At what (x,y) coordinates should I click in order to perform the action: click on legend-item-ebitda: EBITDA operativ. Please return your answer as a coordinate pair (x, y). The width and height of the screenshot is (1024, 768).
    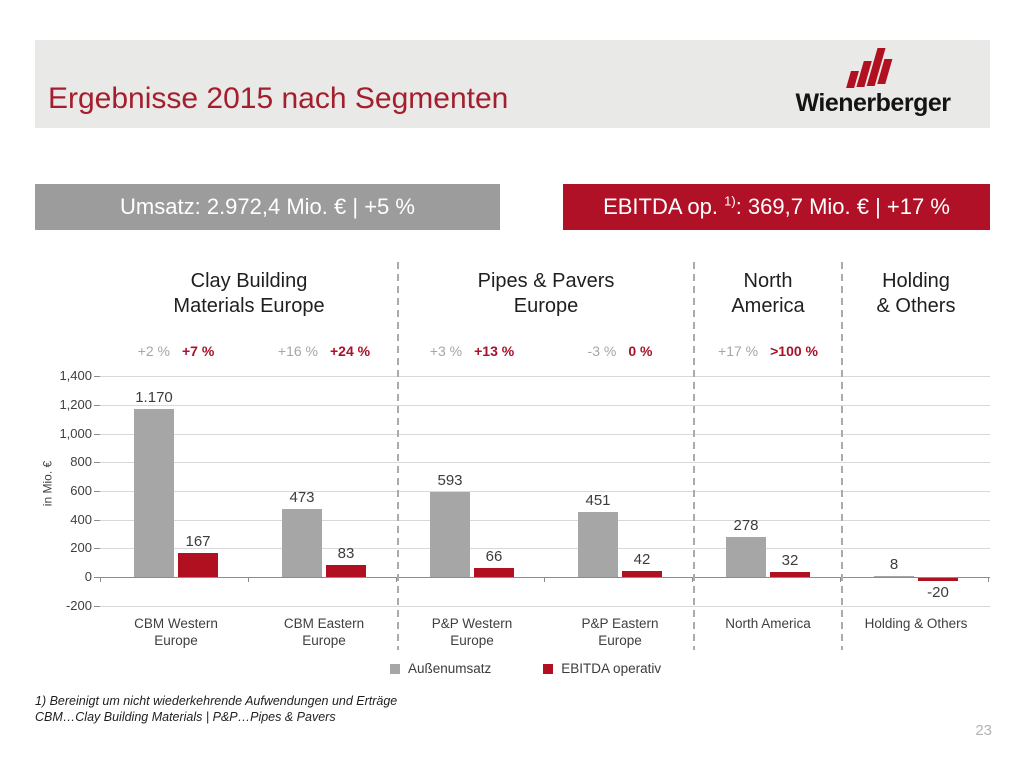
    Looking at the image, I should click on (602, 668).